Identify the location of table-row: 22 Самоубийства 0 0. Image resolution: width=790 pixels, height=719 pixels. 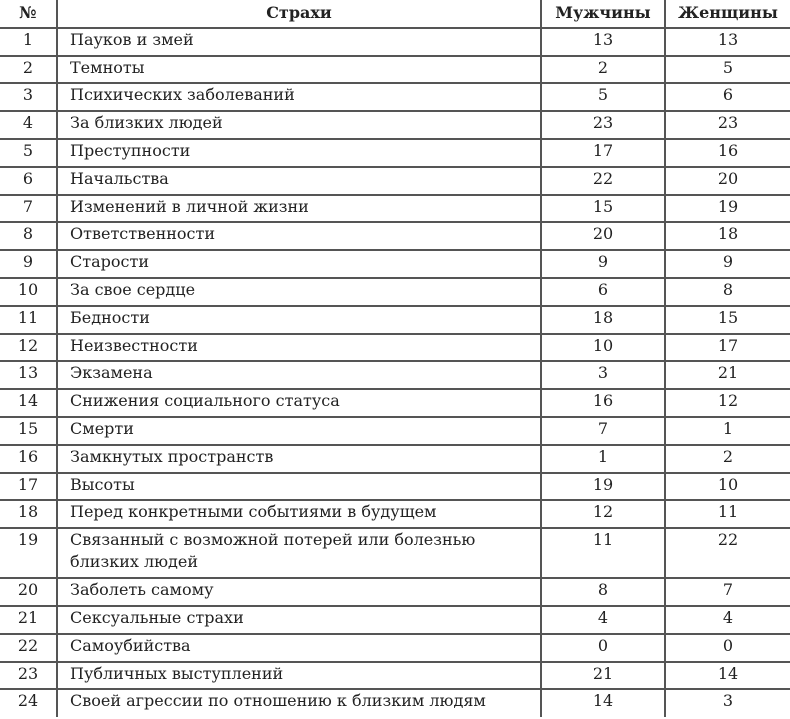
(395, 647).